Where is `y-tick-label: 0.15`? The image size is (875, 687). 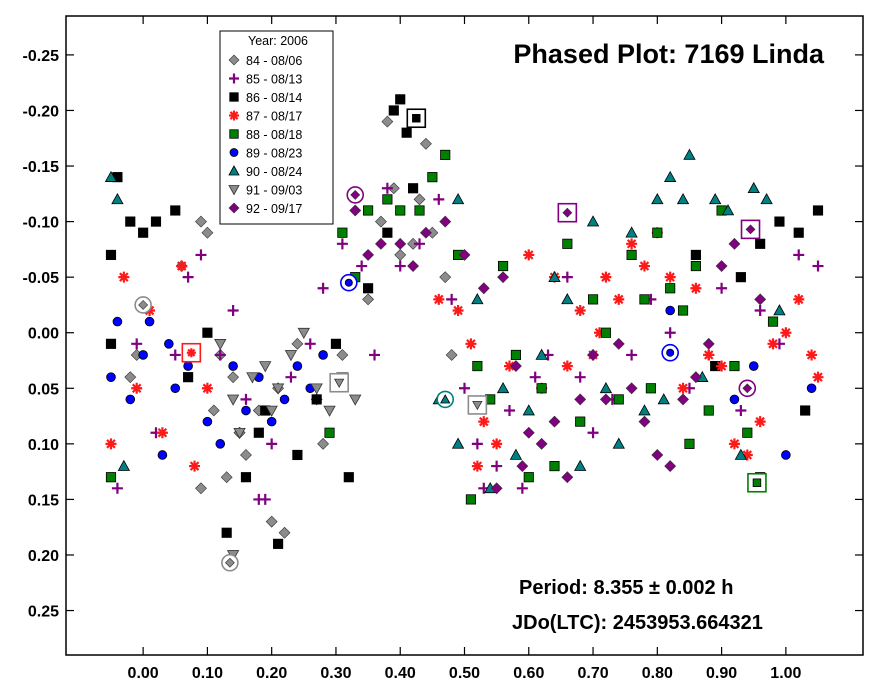 y-tick-label: 0.15 is located at coordinates (43, 500).